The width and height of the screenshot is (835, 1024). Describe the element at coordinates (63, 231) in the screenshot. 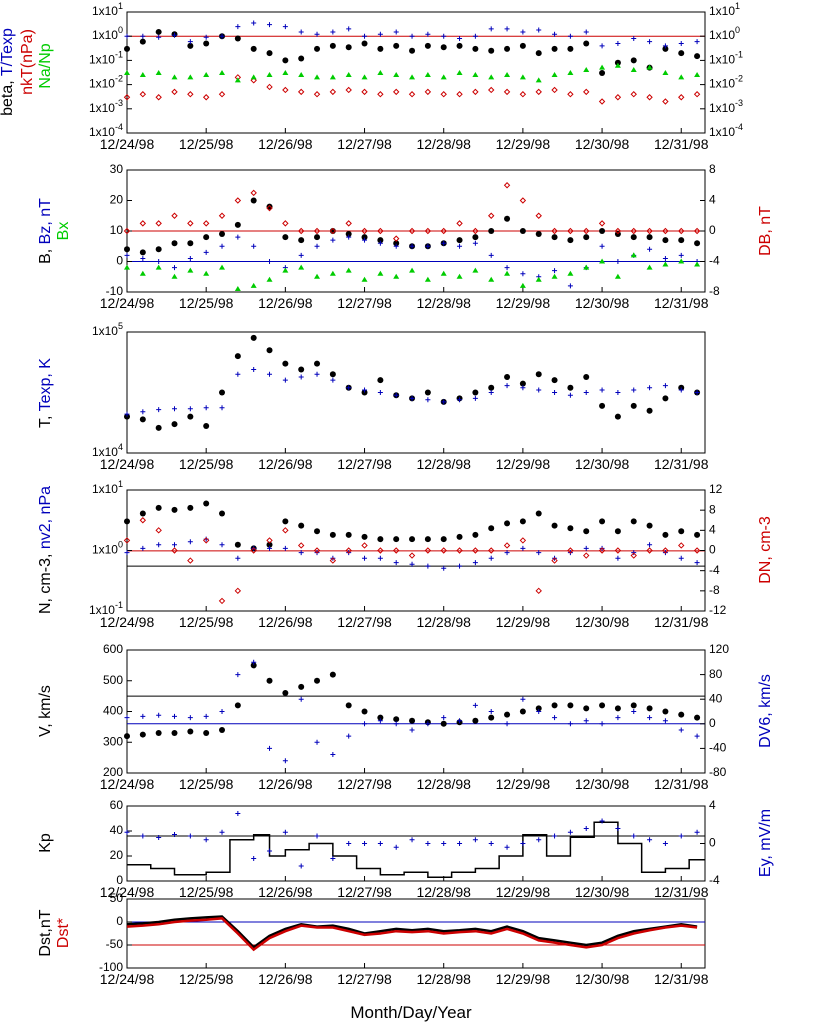

I see `y-axis-label-2-part: Bx` at that location.